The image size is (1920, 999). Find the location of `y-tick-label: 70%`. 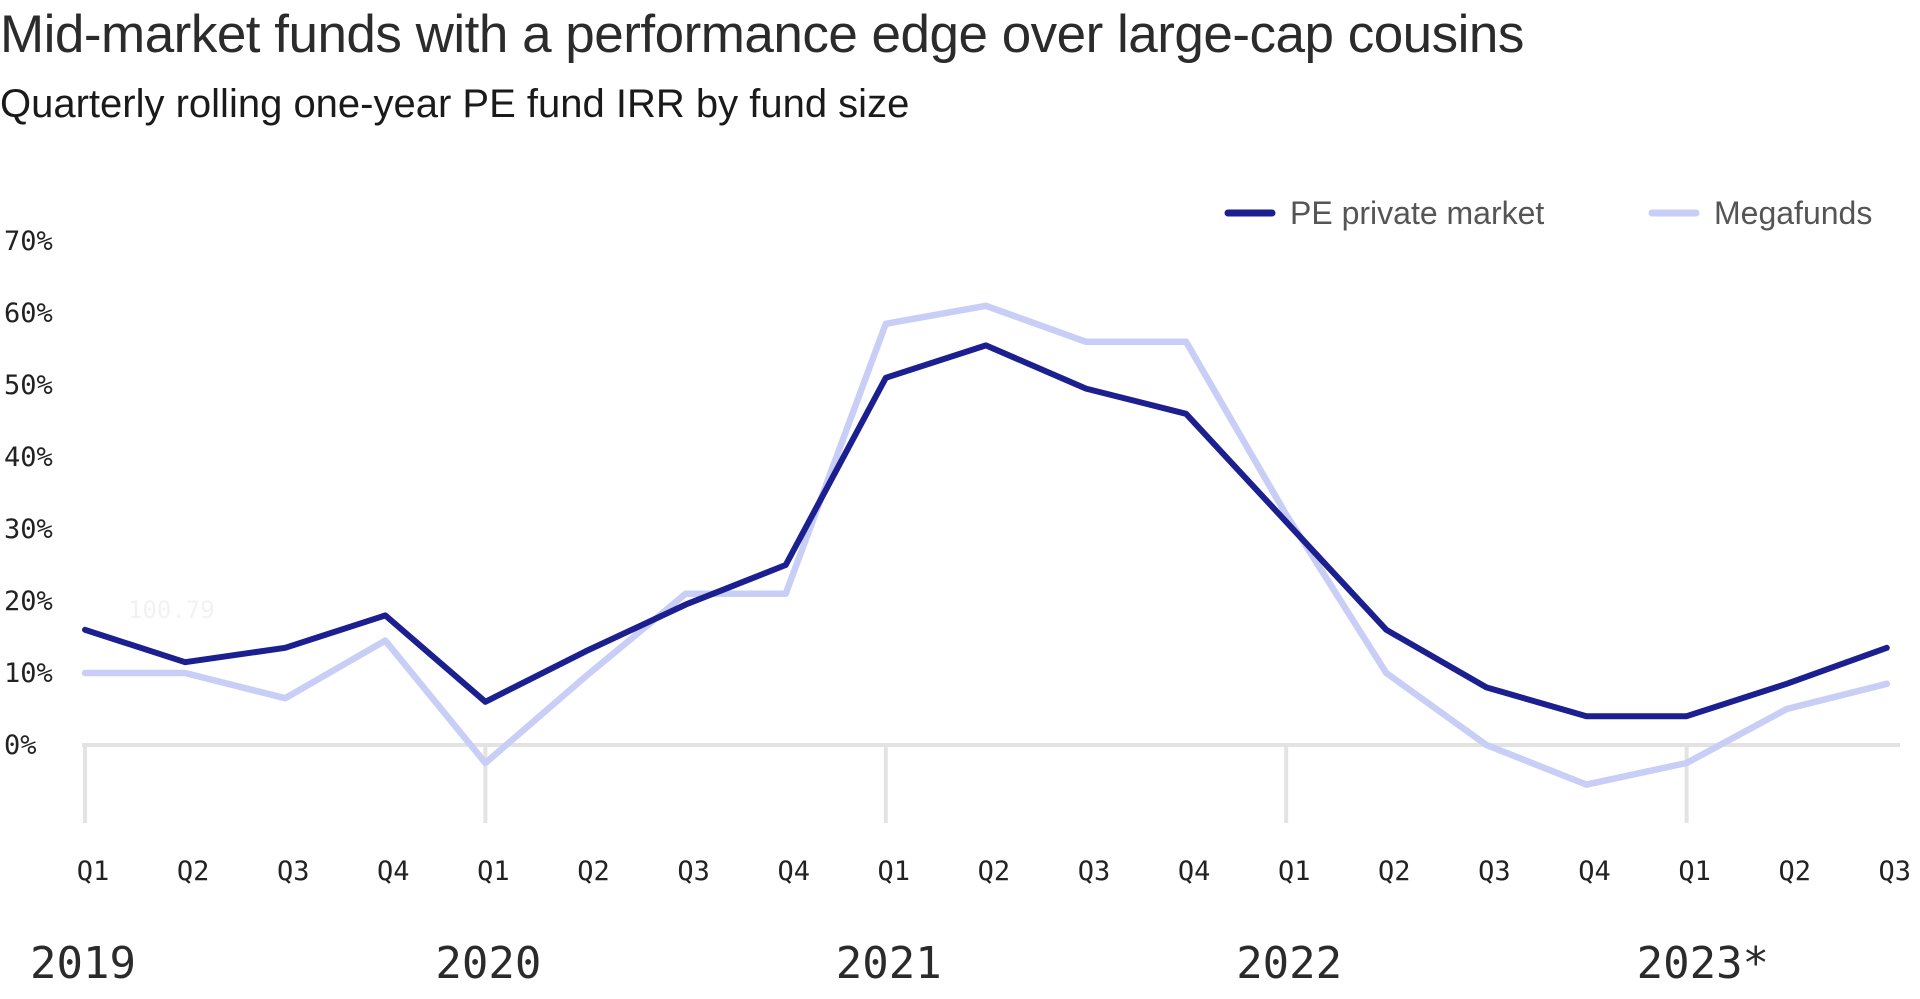

y-tick-label: 70% is located at coordinates (28, 241).